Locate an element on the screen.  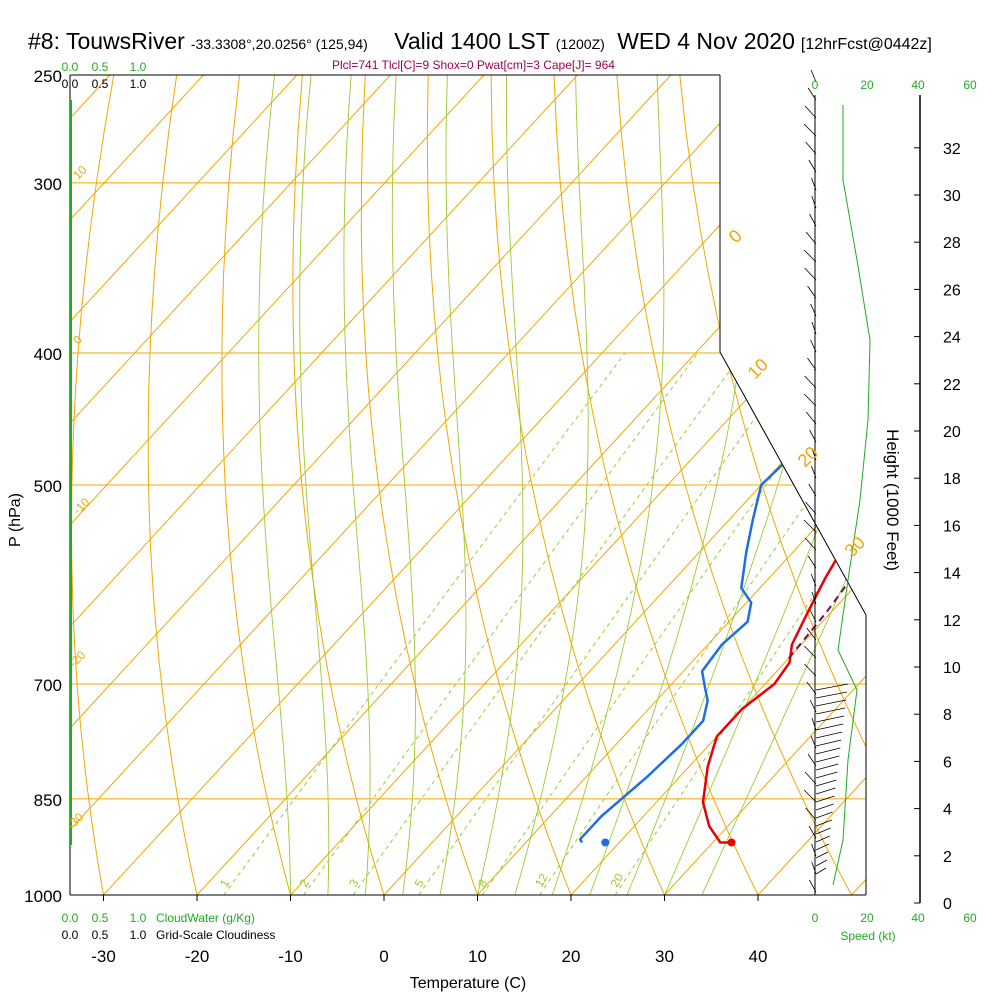
height-tick-label: 22 is located at coordinates (952, 385).